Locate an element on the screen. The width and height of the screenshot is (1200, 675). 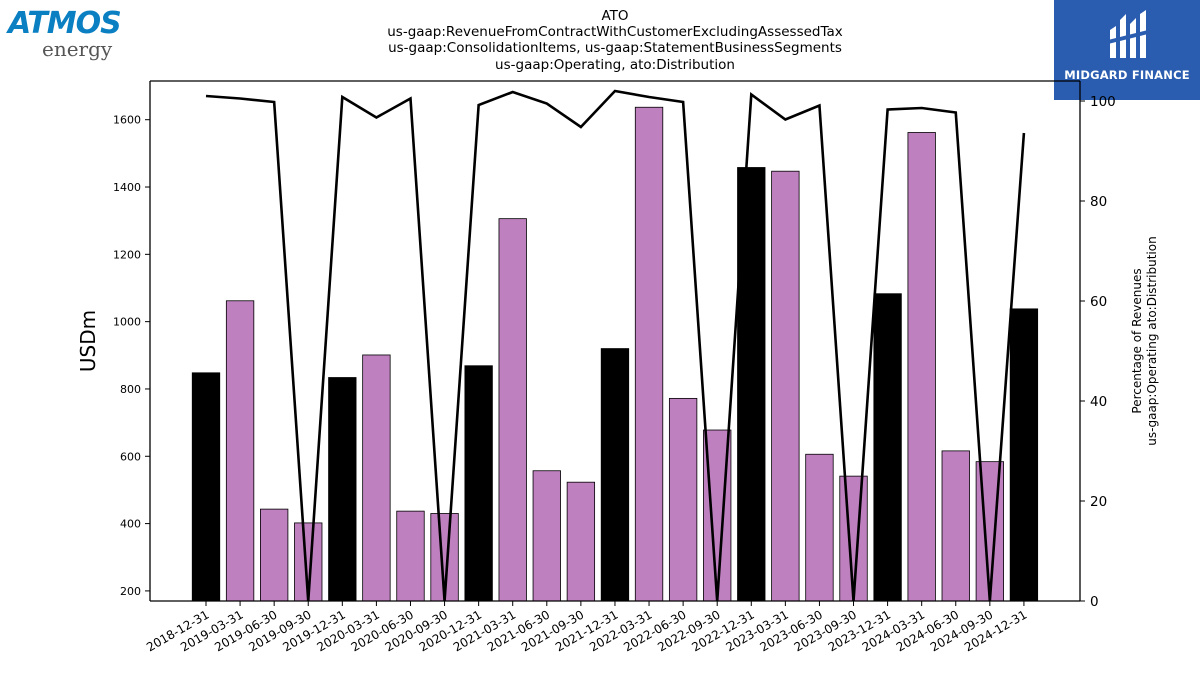
atmos-energy-logo: ATMOS energy is located at coordinates (69, 33).